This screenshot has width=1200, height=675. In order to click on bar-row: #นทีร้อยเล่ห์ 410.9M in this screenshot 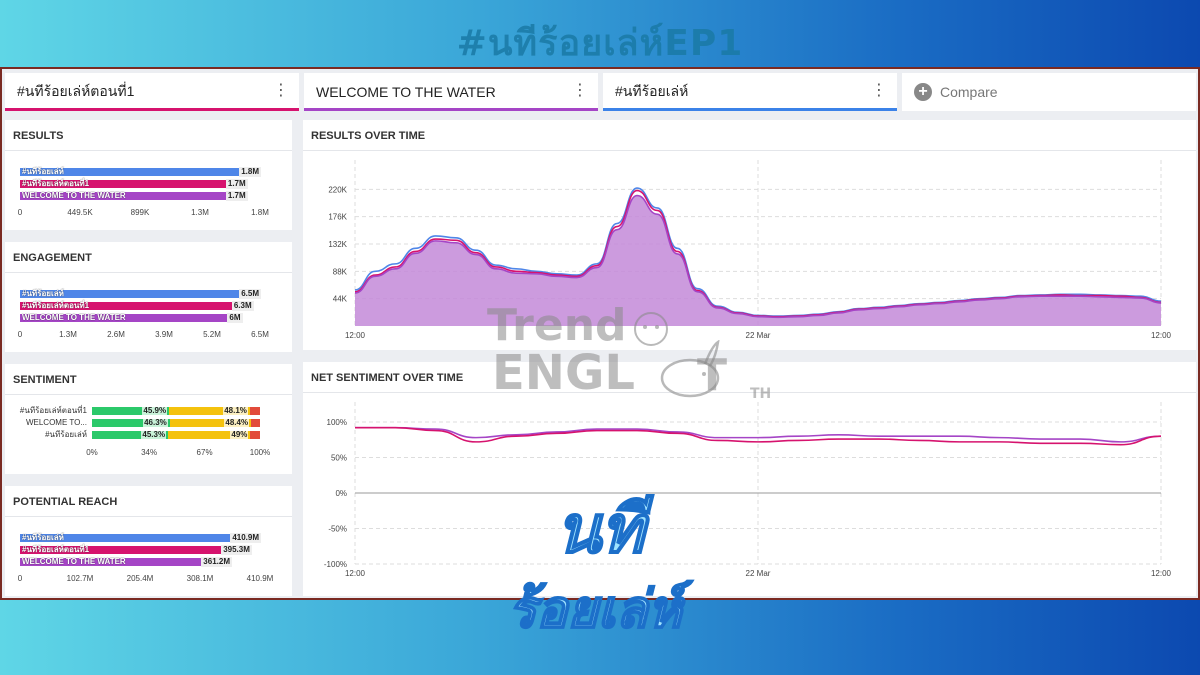, I will do `click(142, 538)`.